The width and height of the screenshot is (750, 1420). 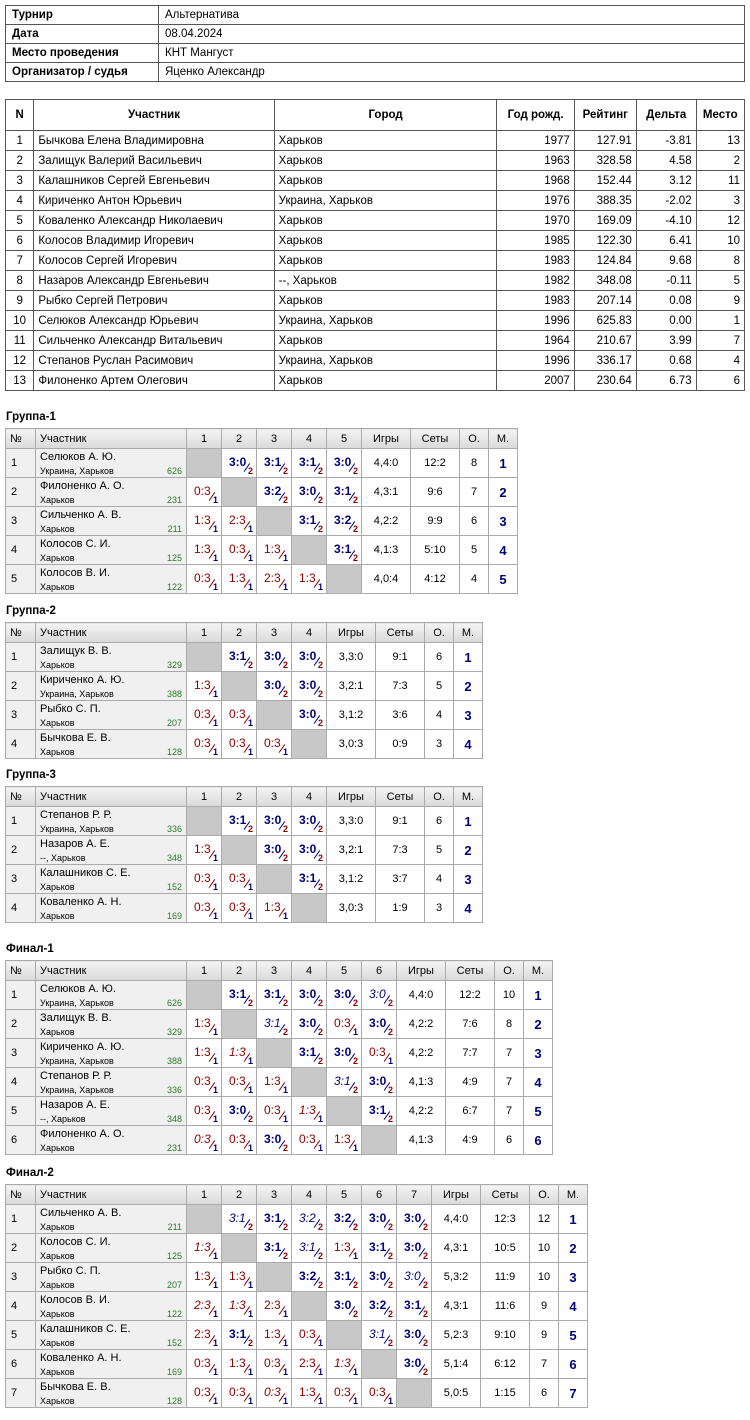 I want to click on points-cell: 8, so click(x=474, y=463).